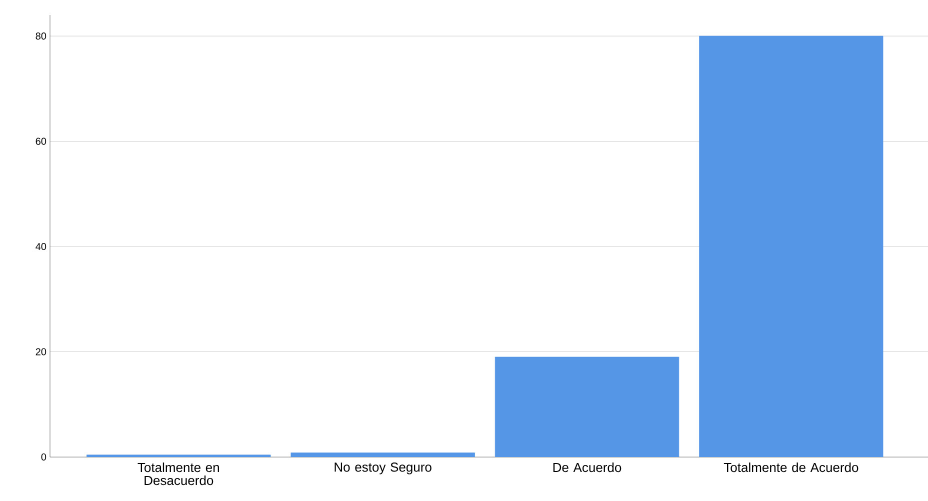 Image resolution: width=928 pixels, height=501 pixels. What do you see at coordinates (383, 468) in the screenshot?
I see `x-tick-label: No estoy Seguro` at bounding box center [383, 468].